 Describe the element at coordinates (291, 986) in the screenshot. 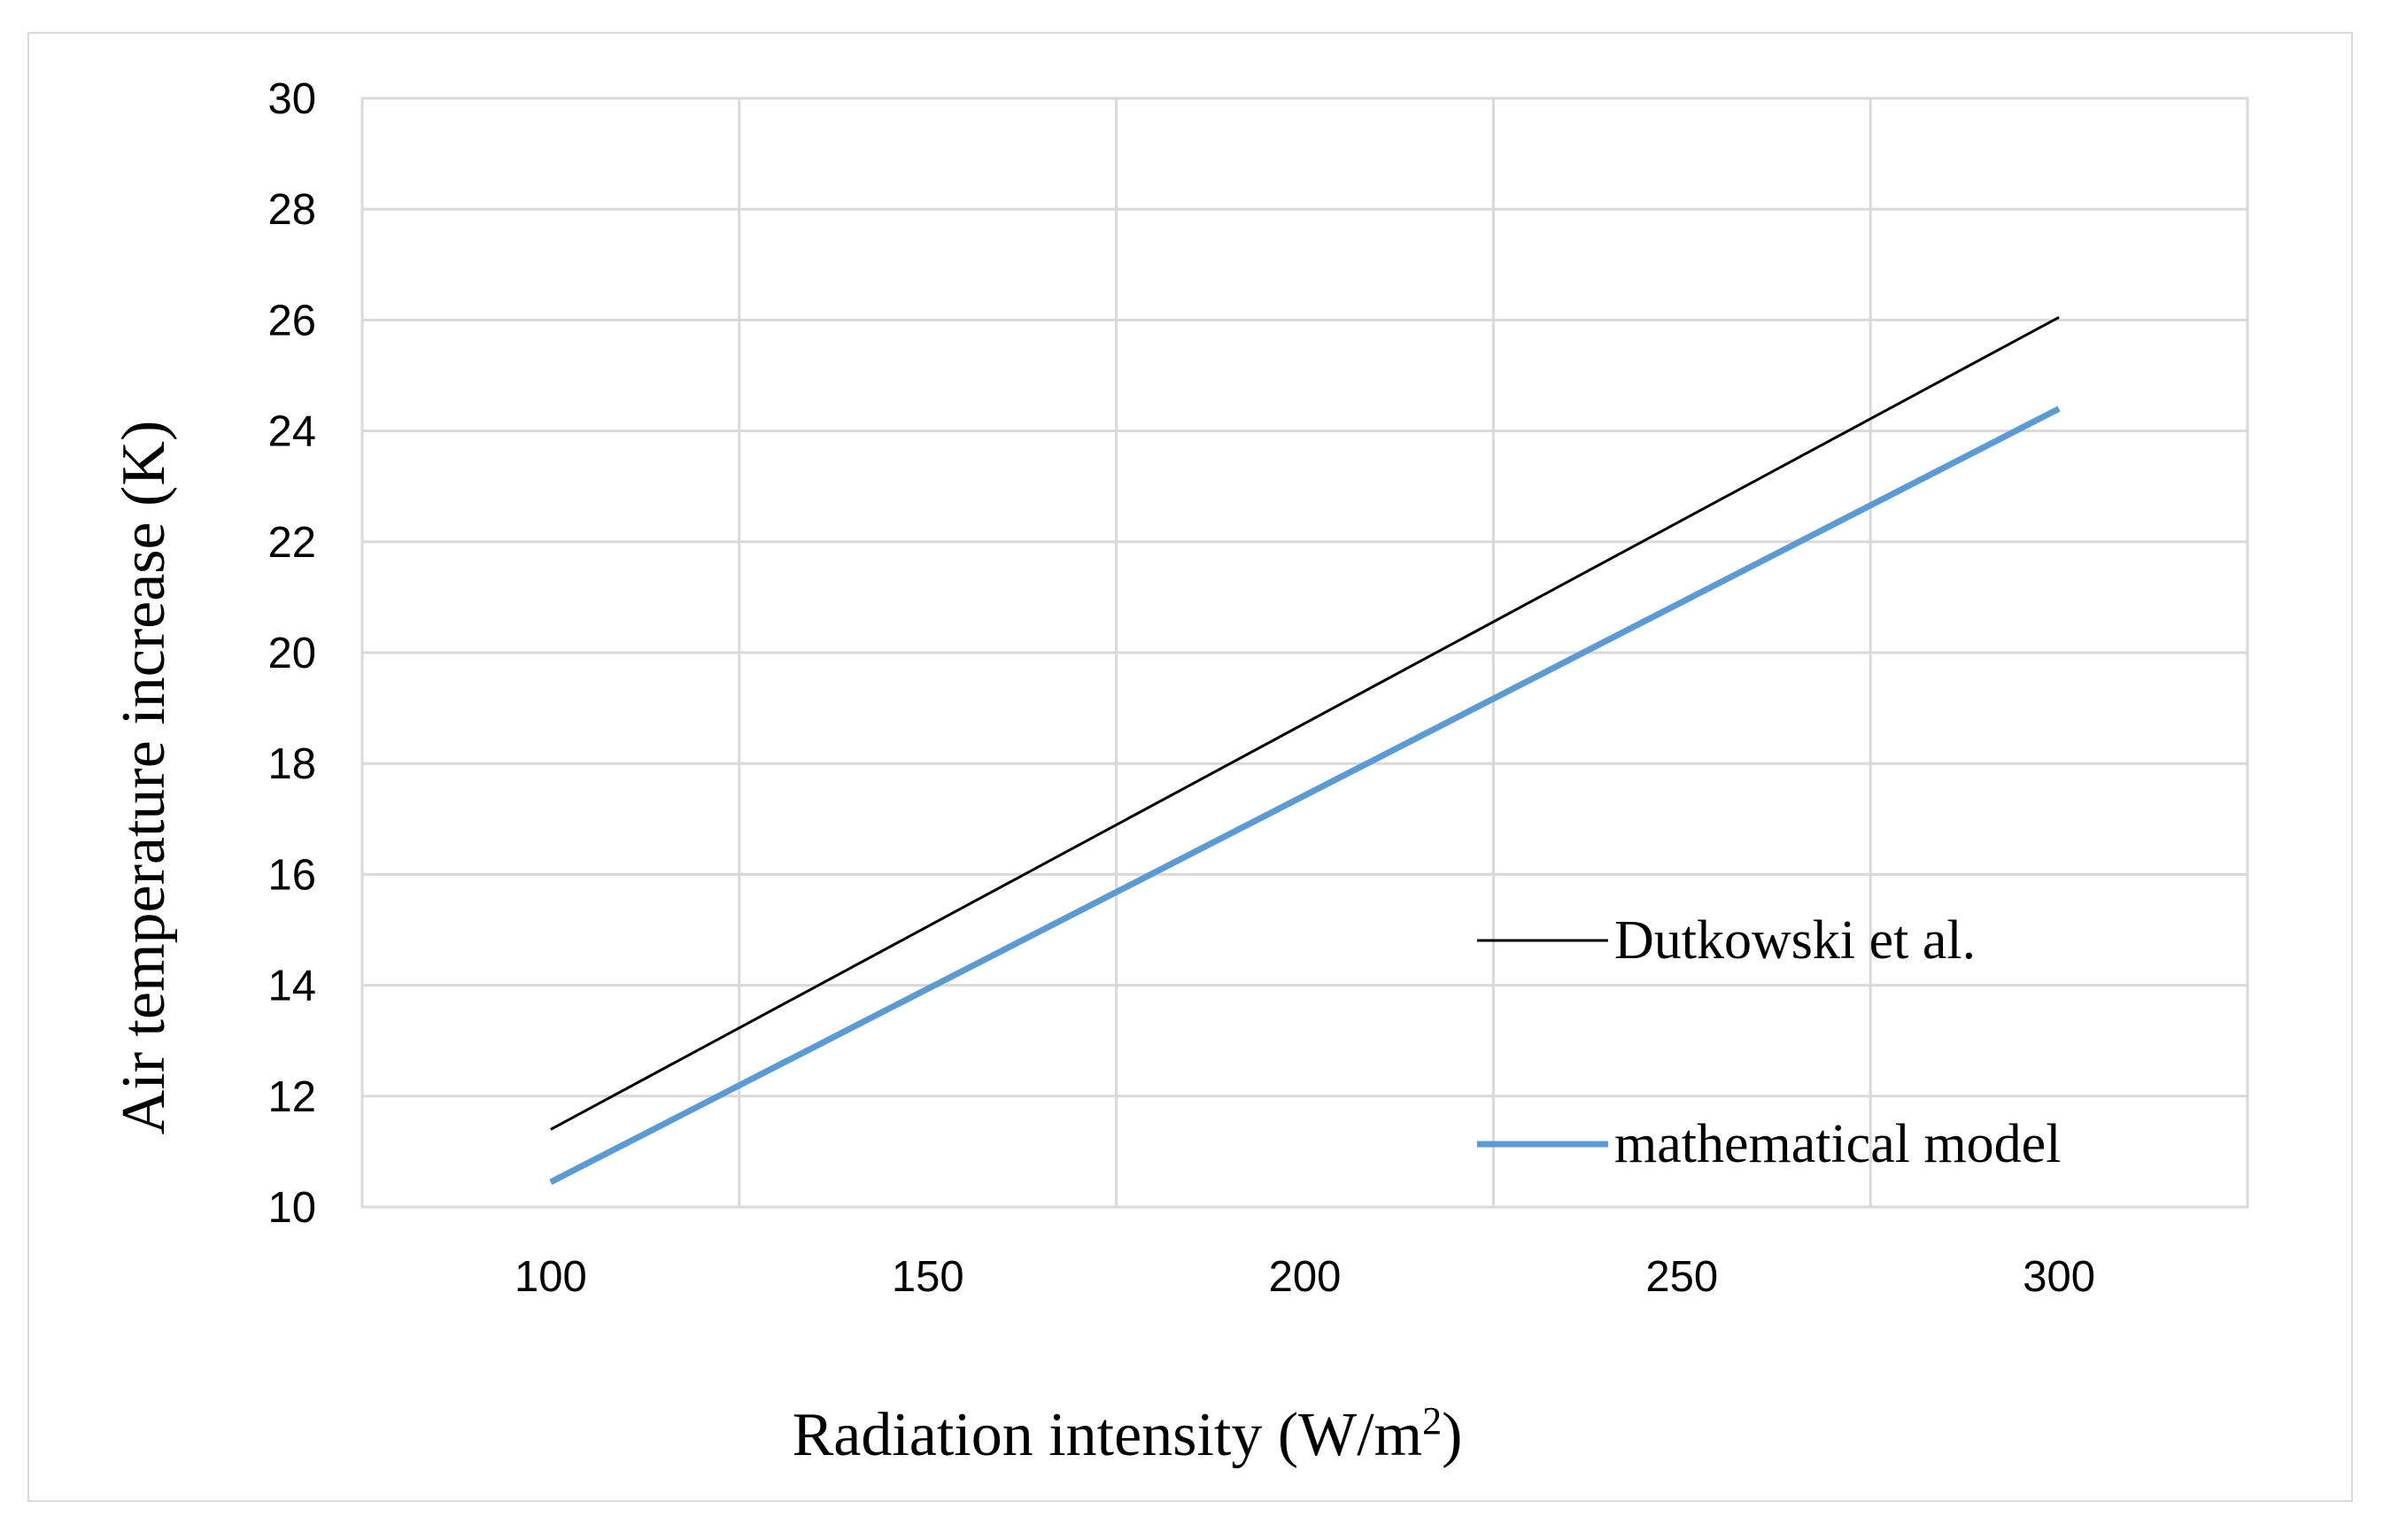

I see `y-tick-label: 14` at that location.